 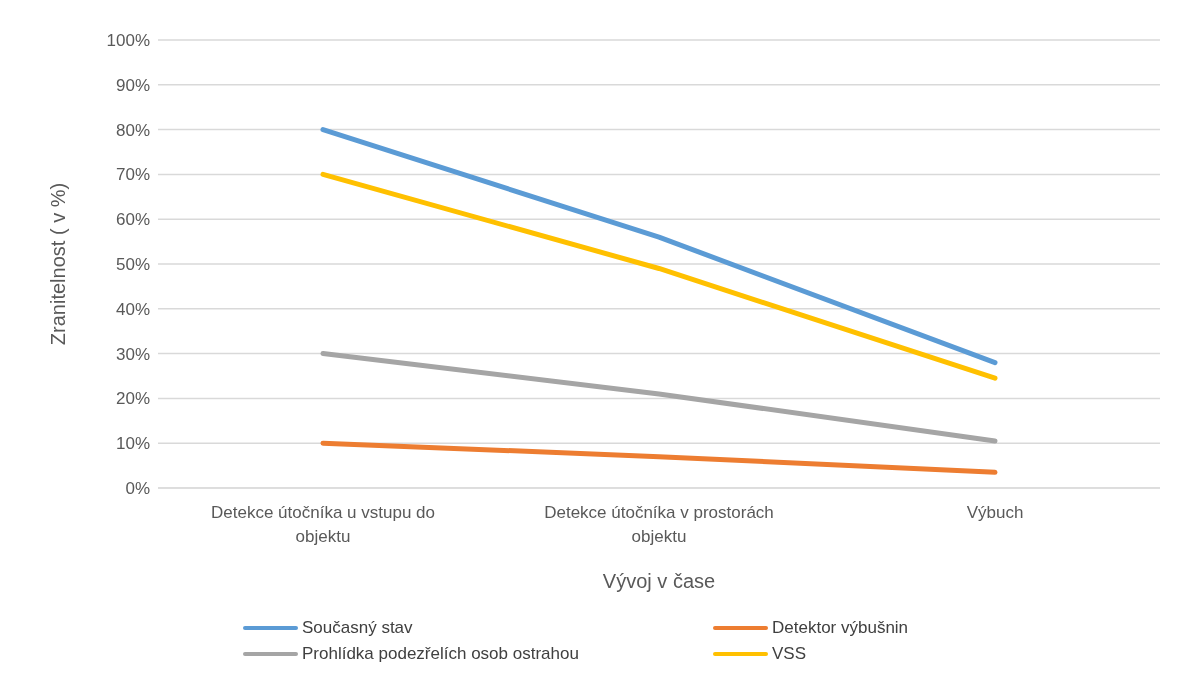 I want to click on legend-label: Detektor výbušnin, so click(x=840, y=628).